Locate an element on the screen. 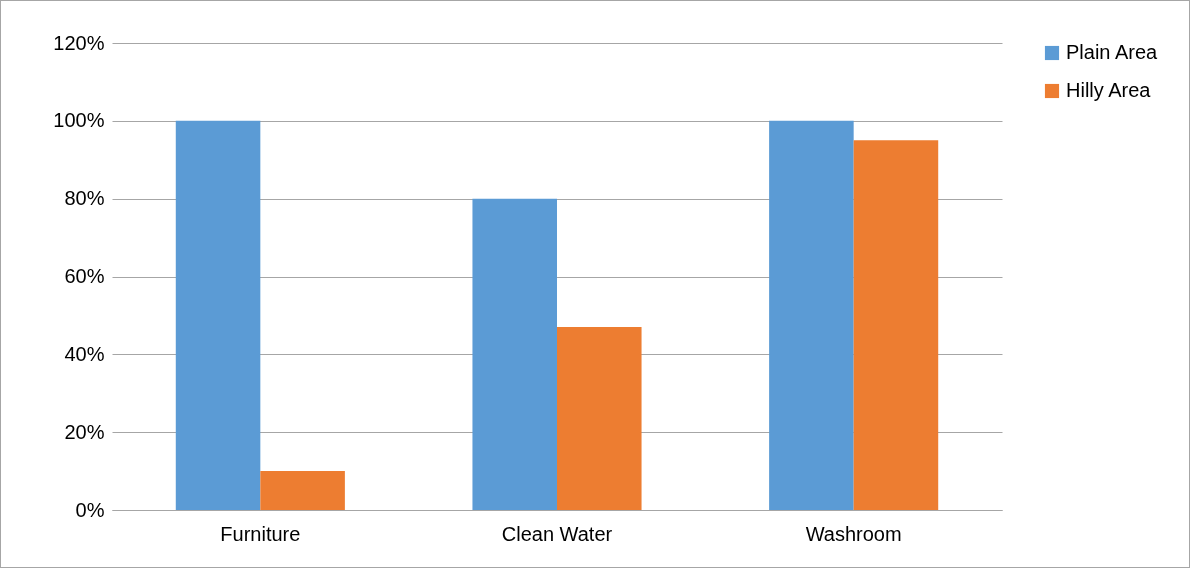 The height and width of the screenshot is (570, 1192). x-tick-label: Furniture is located at coordinates (260, 533).